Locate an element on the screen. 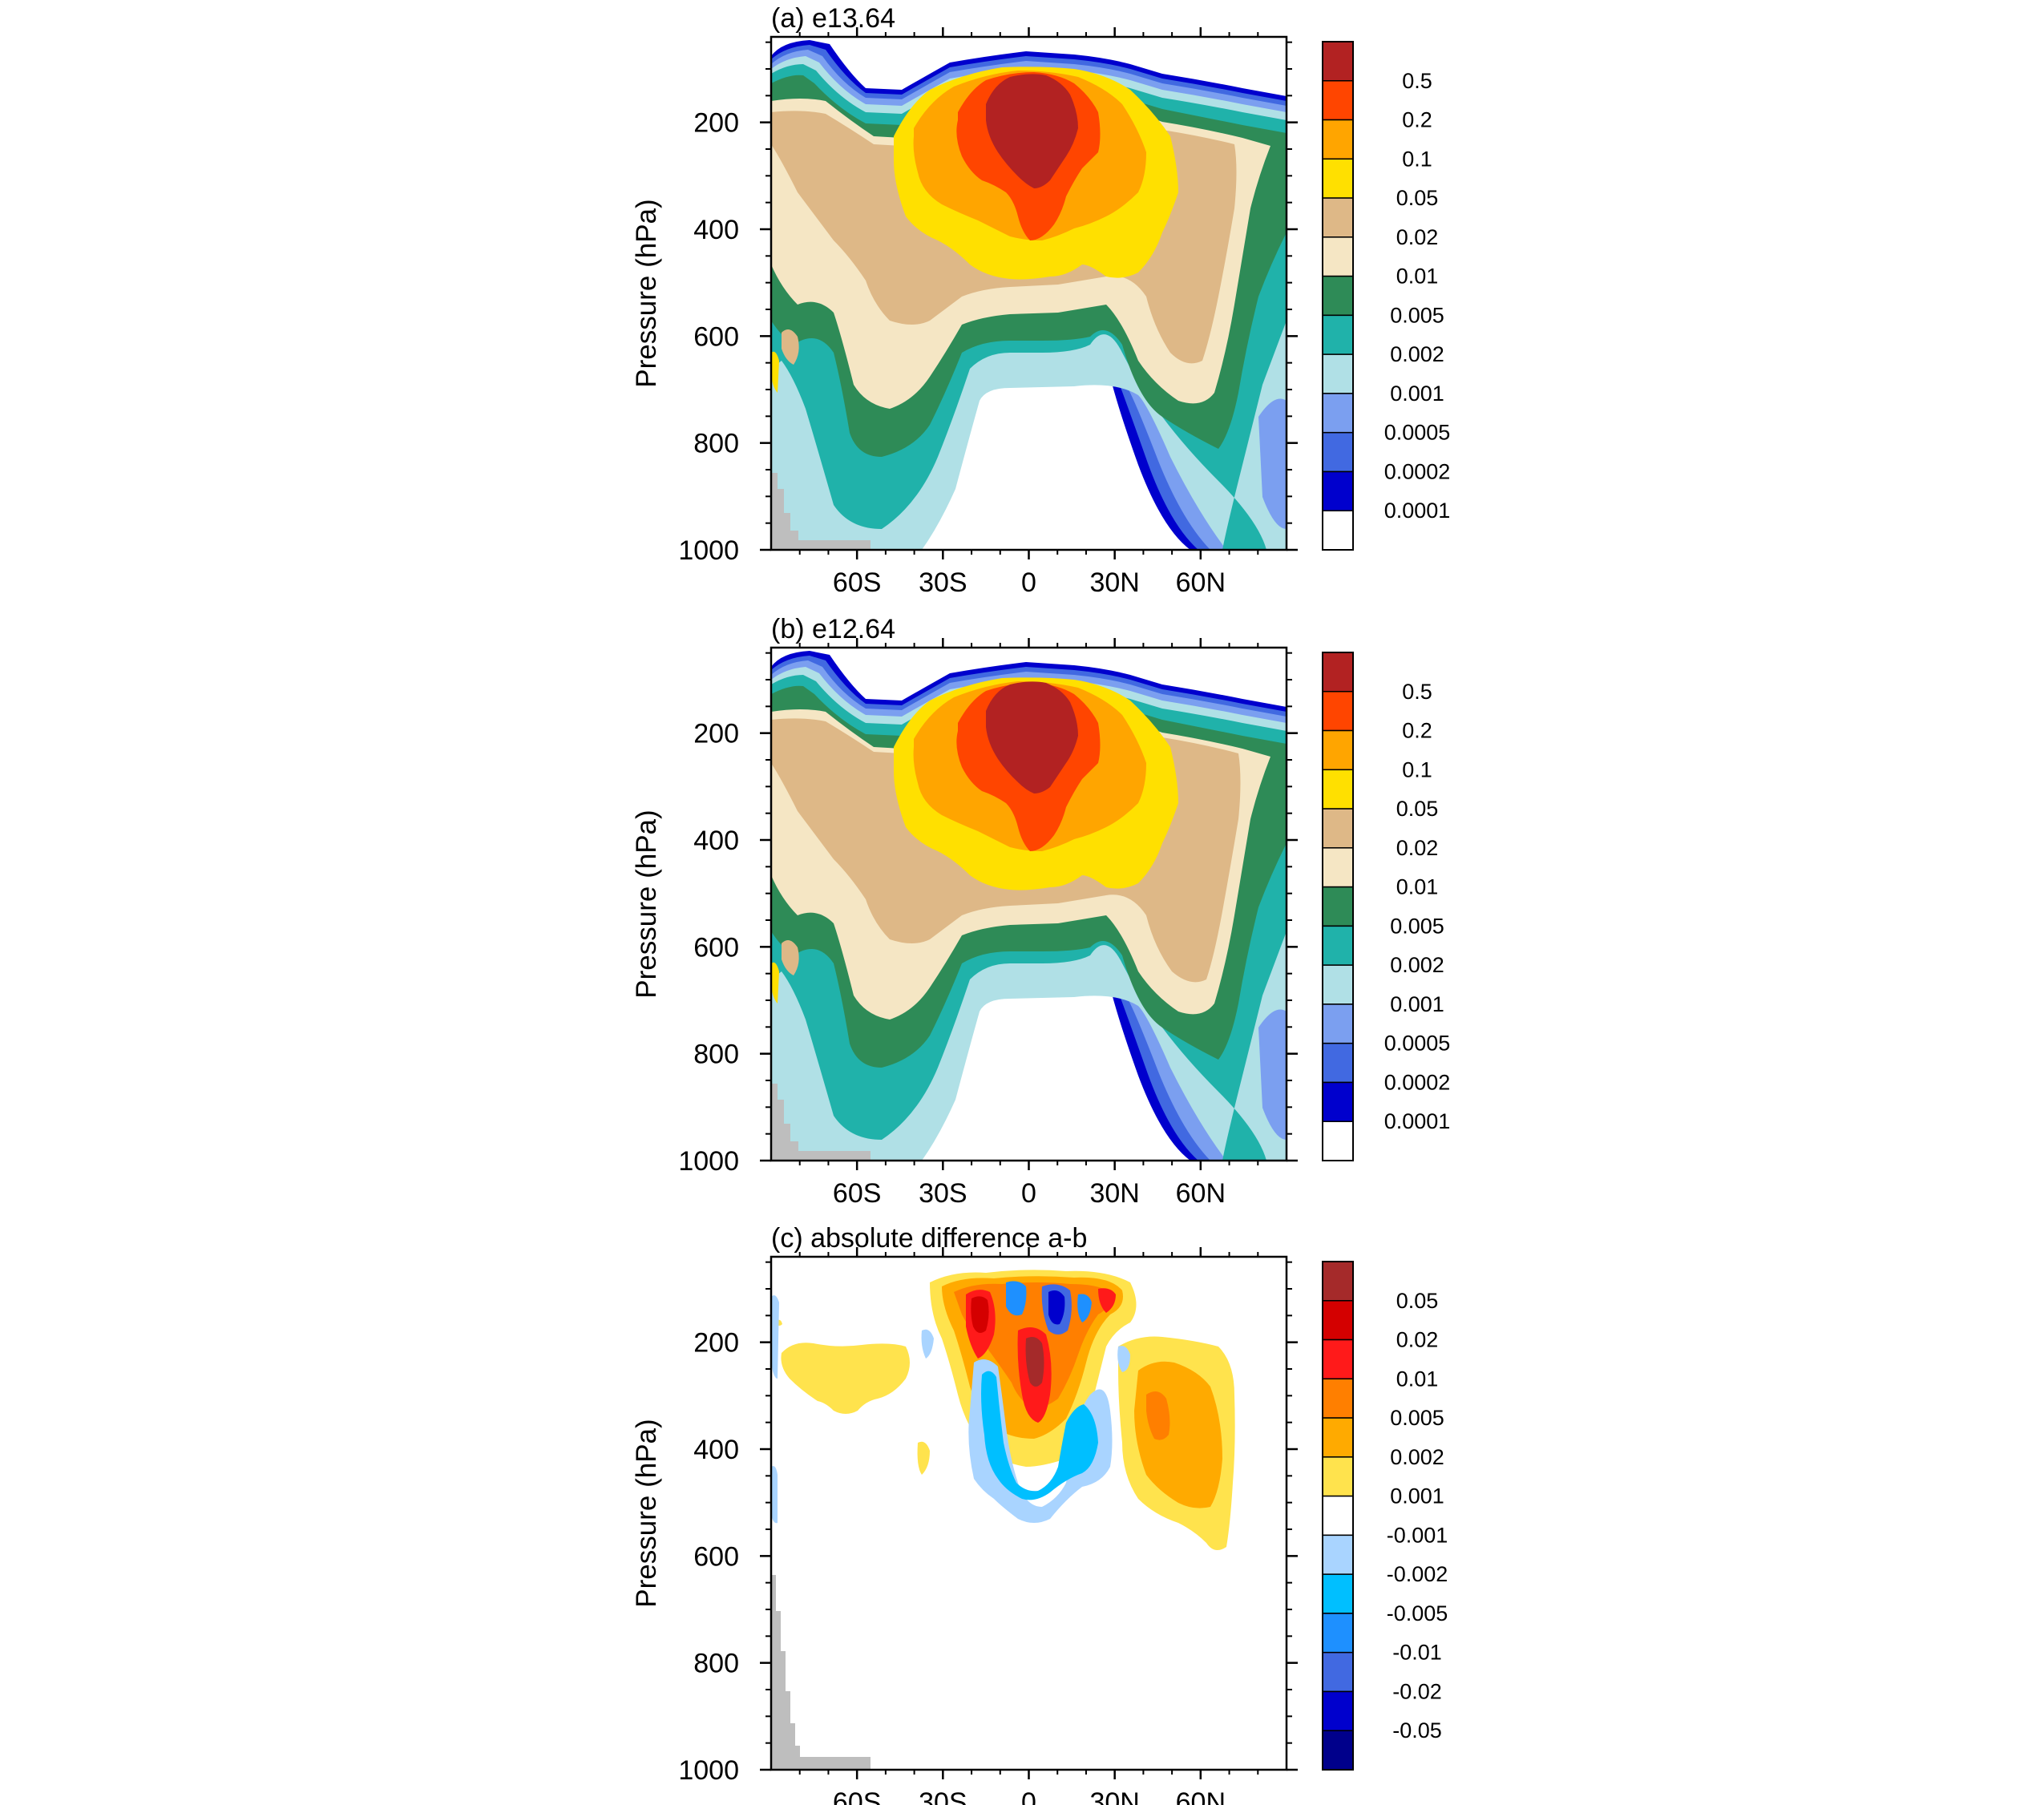  panel-b-contours is located at coordinates (1029, 906).